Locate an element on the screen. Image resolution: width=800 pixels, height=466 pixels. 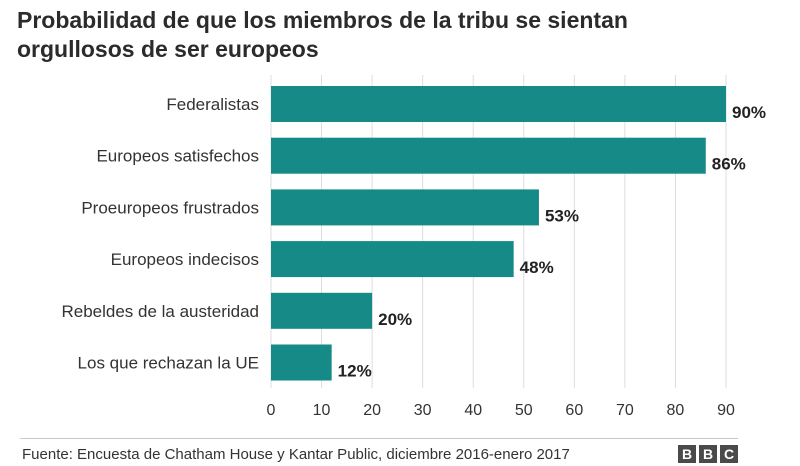
logo-letter: C is located at coordinates (729, 454).